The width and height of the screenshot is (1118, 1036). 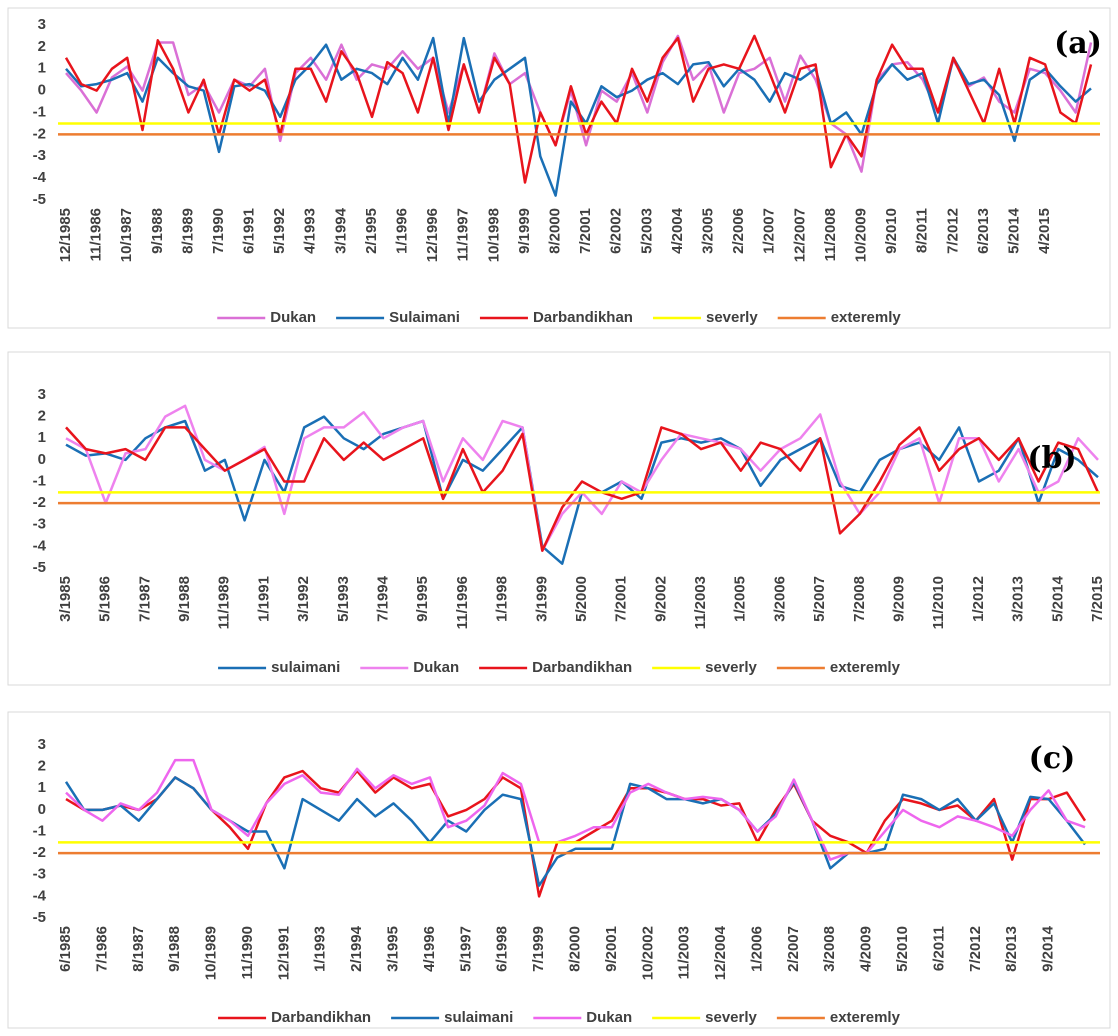 I want to click on x-tick-label: 11/2010, so click(x=938, y=602).